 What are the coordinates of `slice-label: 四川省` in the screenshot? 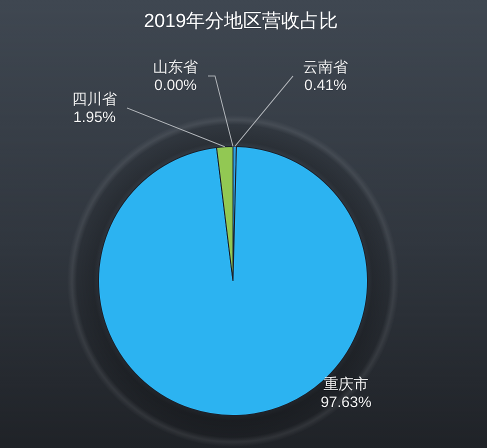 It's located at (94, 99).